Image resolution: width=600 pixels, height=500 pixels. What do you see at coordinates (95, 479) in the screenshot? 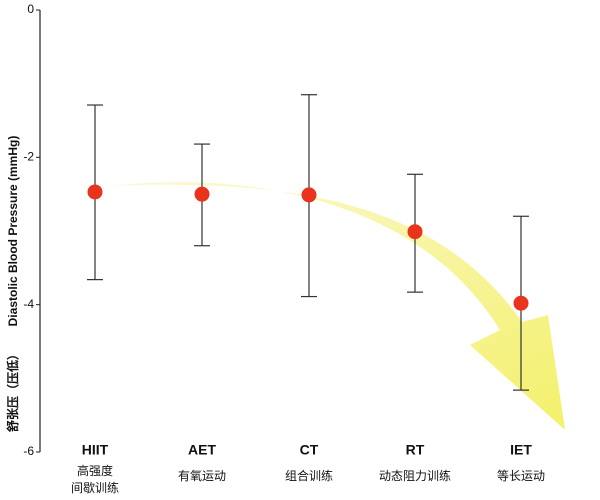
I see `category-subtitle: 高强度间歇训练` at bounding box center [95, 479].